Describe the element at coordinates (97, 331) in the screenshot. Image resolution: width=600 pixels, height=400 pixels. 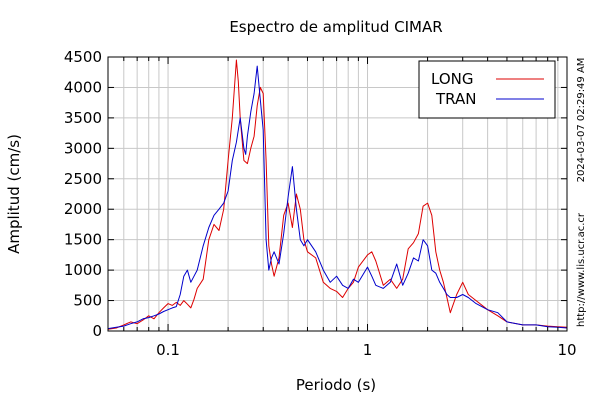
I see `y-tick-label: 0` at that location.